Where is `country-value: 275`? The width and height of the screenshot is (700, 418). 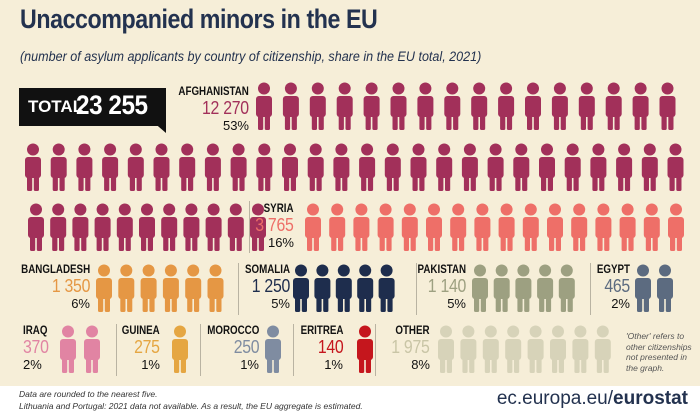
country-value: 275 is located at coordinates (147, 347).